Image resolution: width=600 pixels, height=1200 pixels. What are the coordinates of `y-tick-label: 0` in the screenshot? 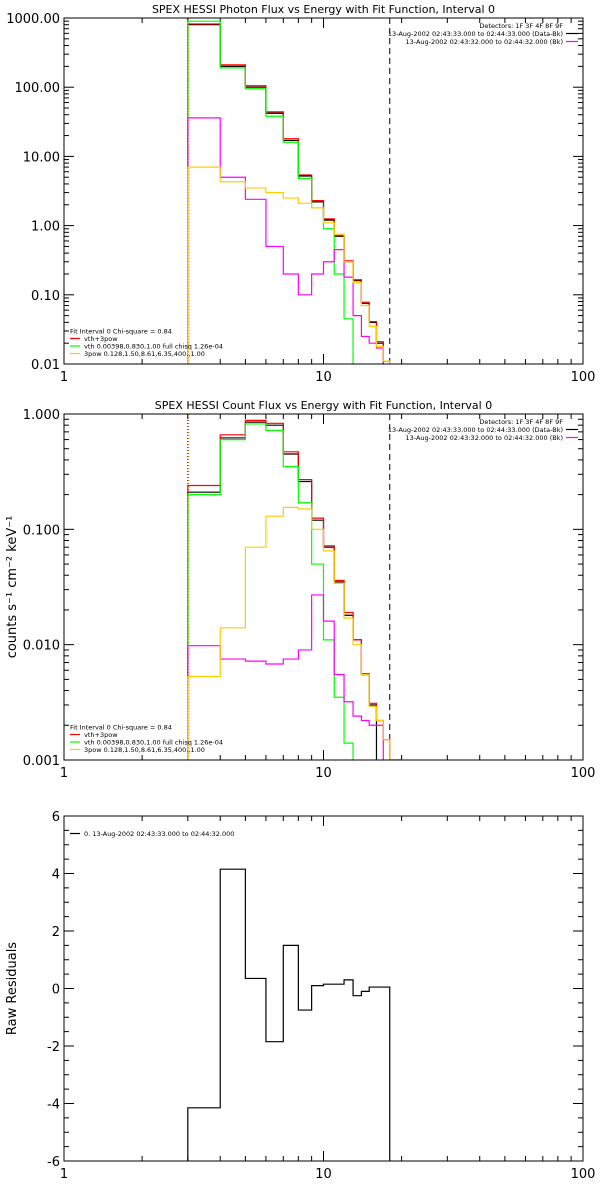 It's located at (56, 990).